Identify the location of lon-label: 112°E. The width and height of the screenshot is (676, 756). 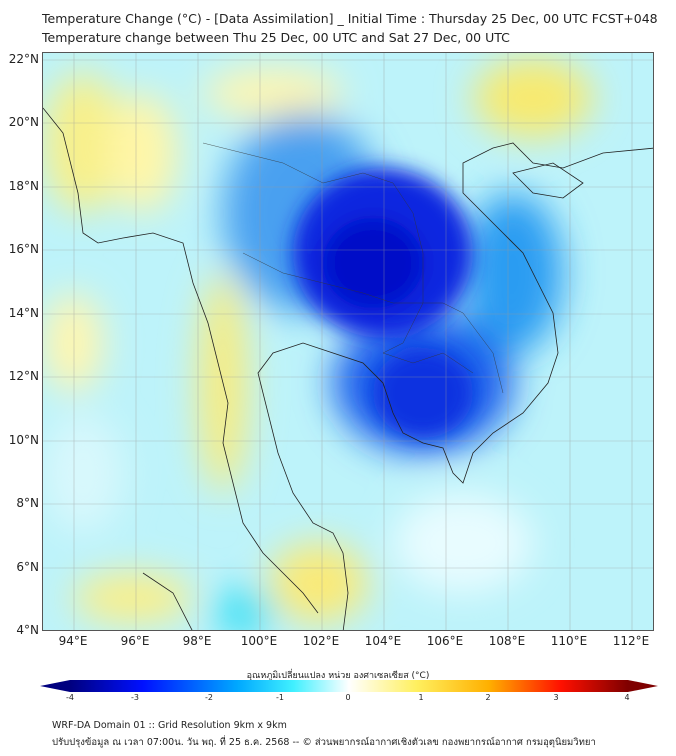
(631, 641).